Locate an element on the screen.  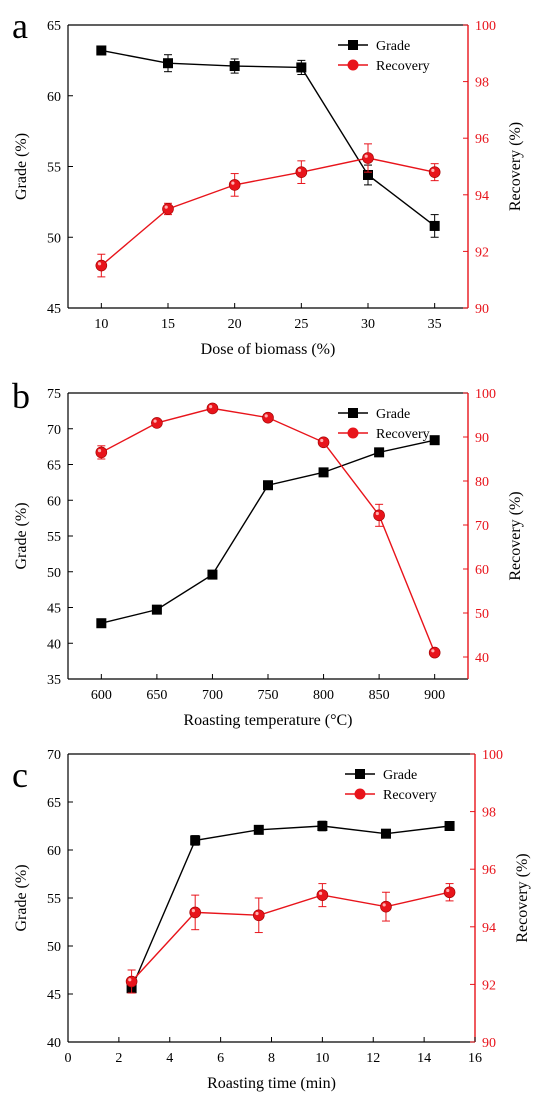
x-tick-label: 6 is located at coordinates (220, 1058).